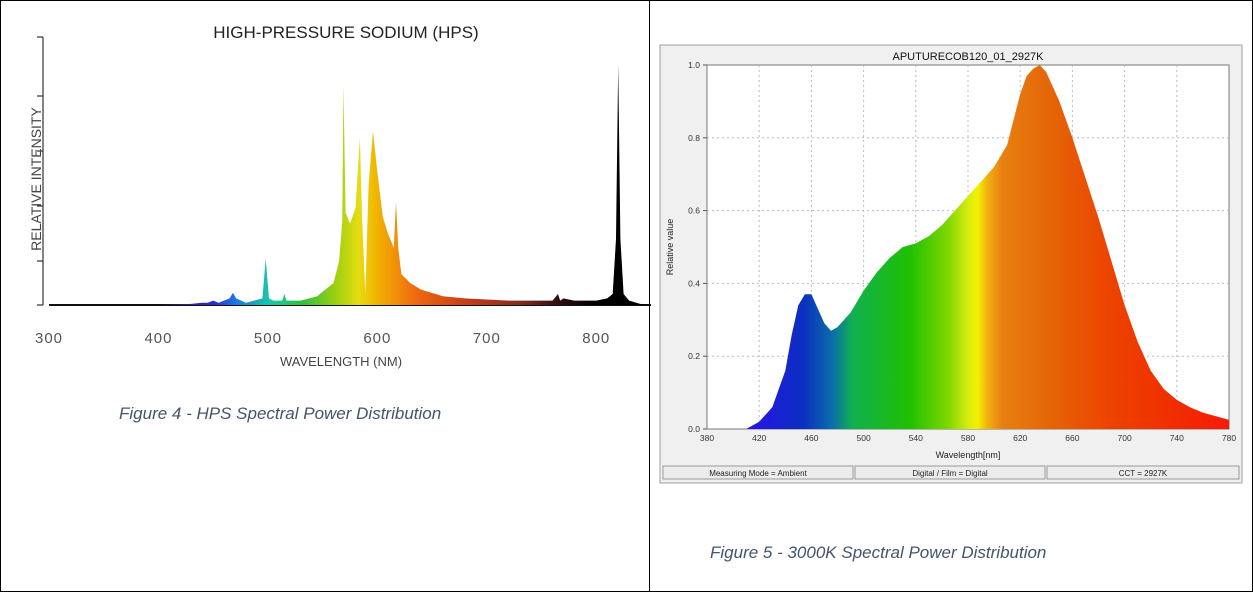  I want to click on x-tick-label: 600, so click(377, 338).